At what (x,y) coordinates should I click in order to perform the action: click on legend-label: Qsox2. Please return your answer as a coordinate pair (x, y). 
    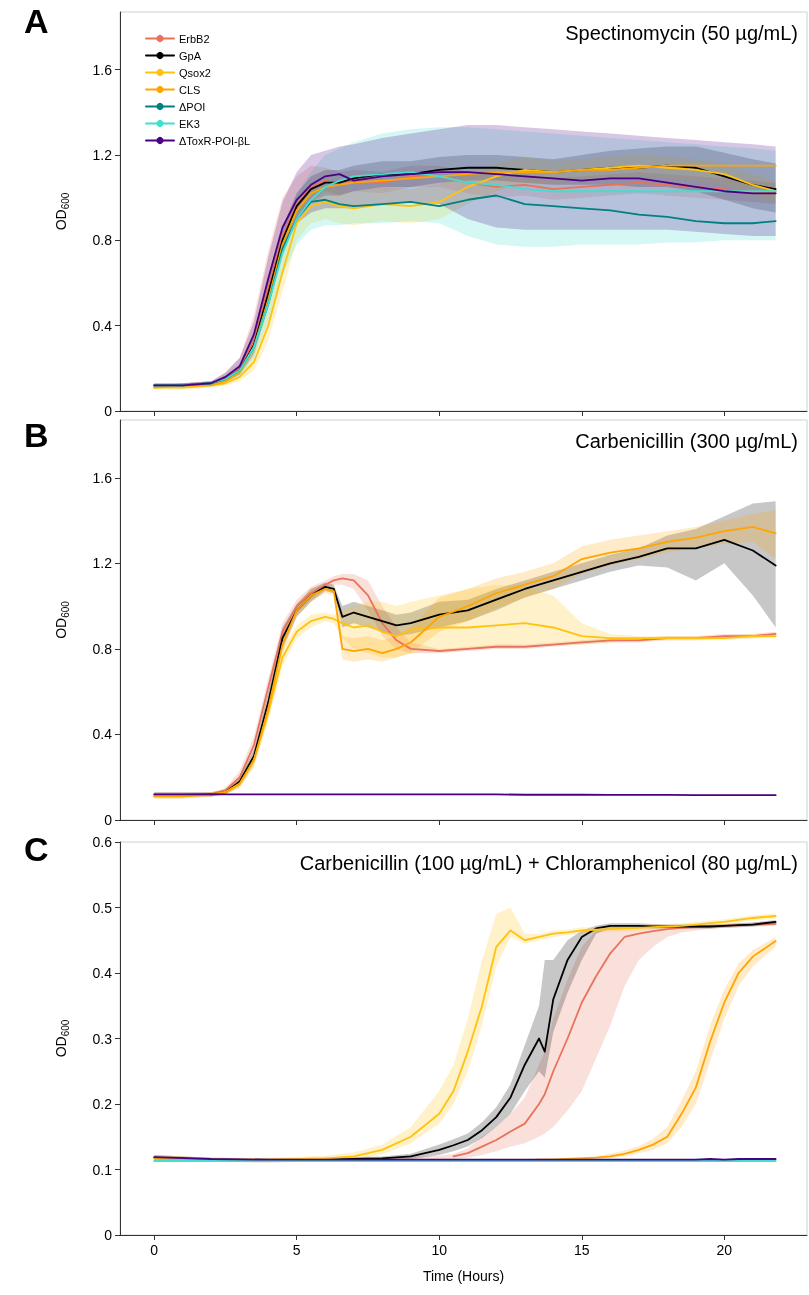
    Looking at the image, I should click on (195, 72).